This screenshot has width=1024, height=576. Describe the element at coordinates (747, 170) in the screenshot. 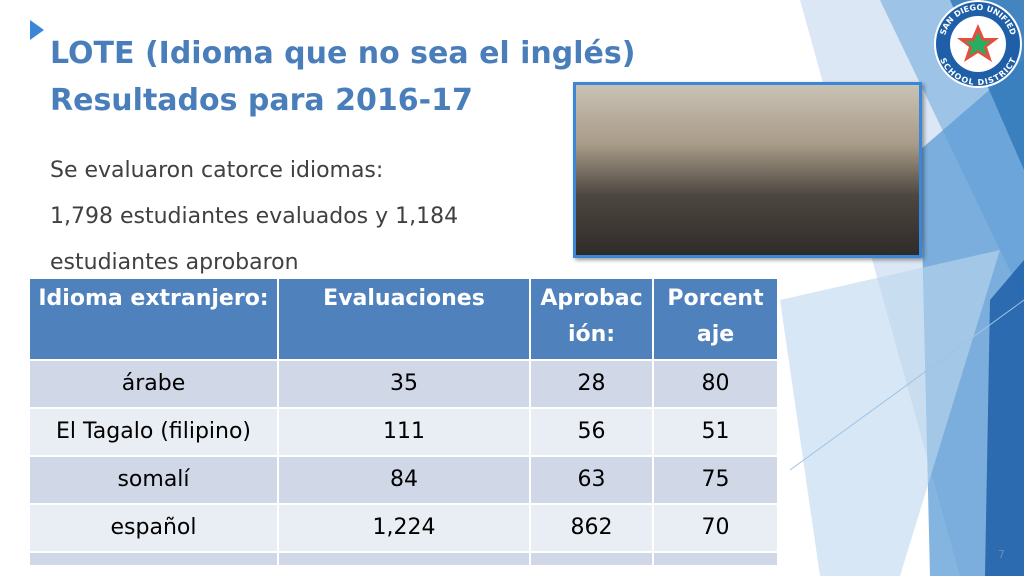

I see `photo` at that location.